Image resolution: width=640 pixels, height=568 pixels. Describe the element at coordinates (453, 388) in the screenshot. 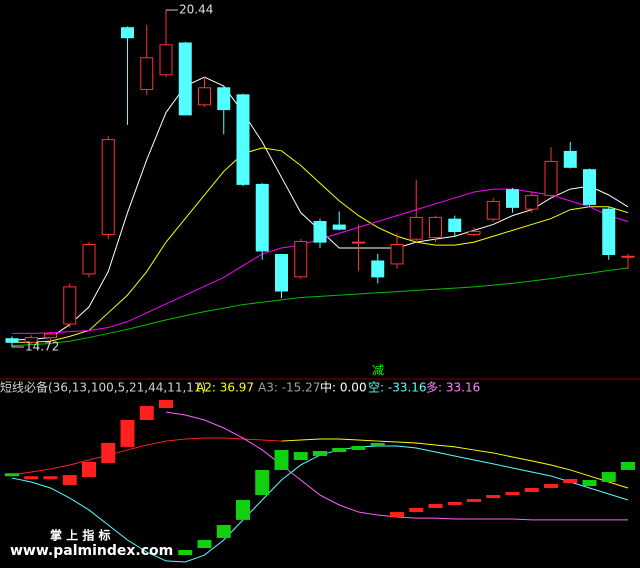

I see `legend-item: 多: 33.16` at that location.